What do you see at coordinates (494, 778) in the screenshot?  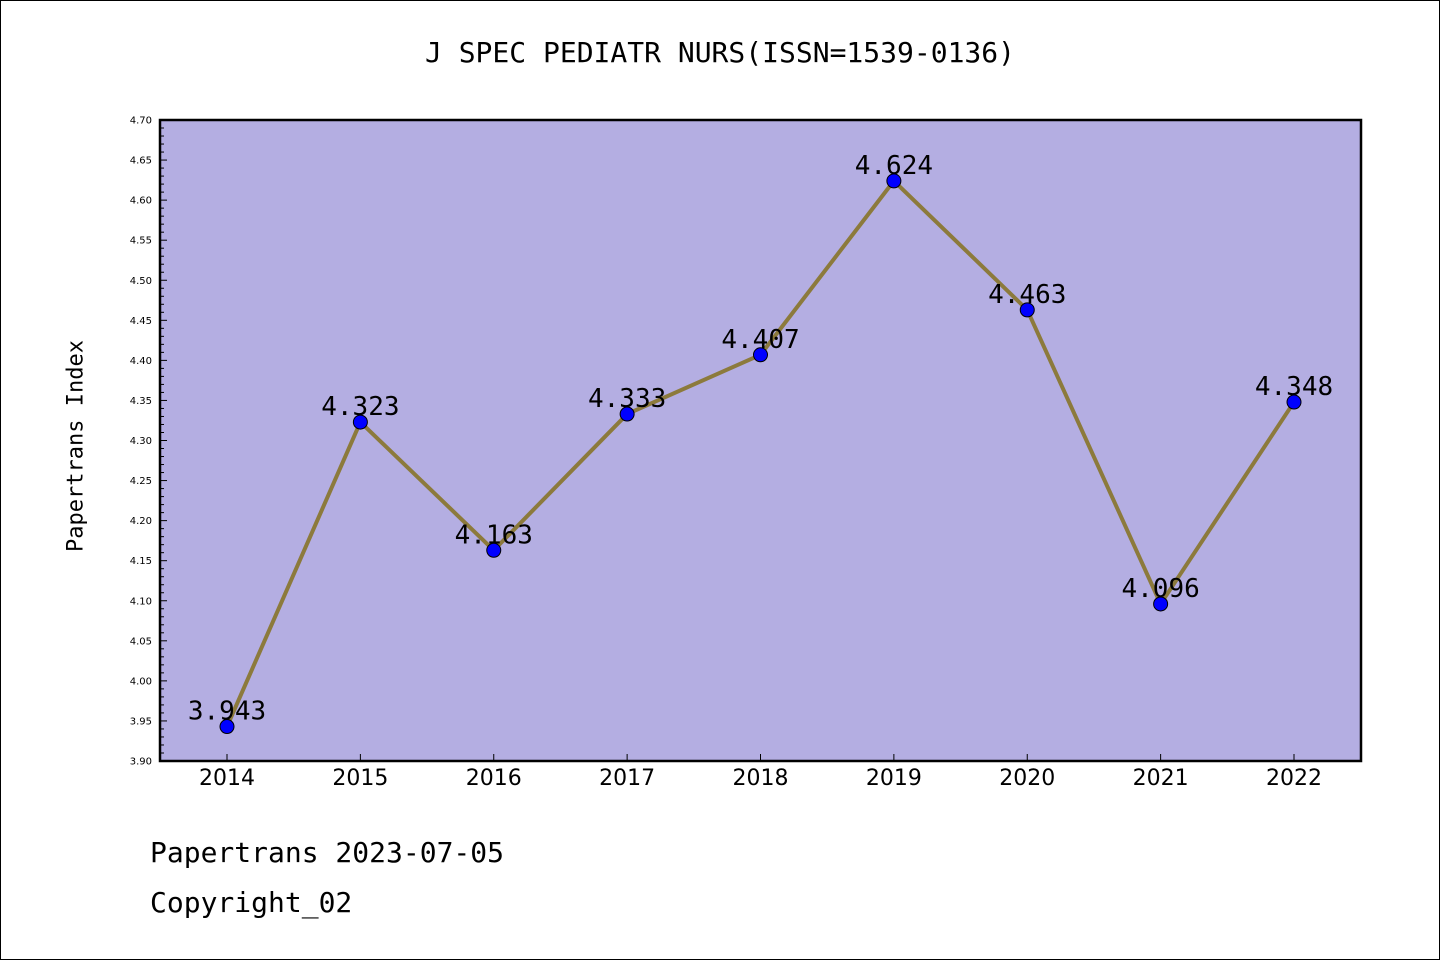 I see `x-tick-label: 2016` at bounding box center [494, 778].